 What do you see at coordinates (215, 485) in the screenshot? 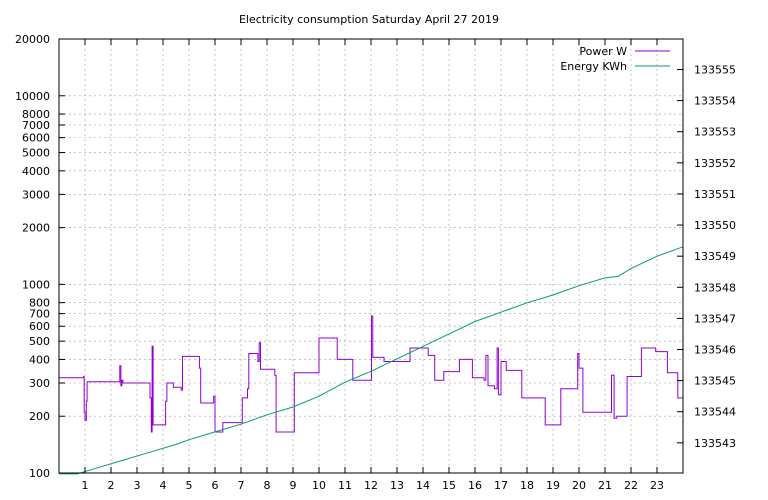
I see `x-tick-label: 6` at bounding box center [215, 485].